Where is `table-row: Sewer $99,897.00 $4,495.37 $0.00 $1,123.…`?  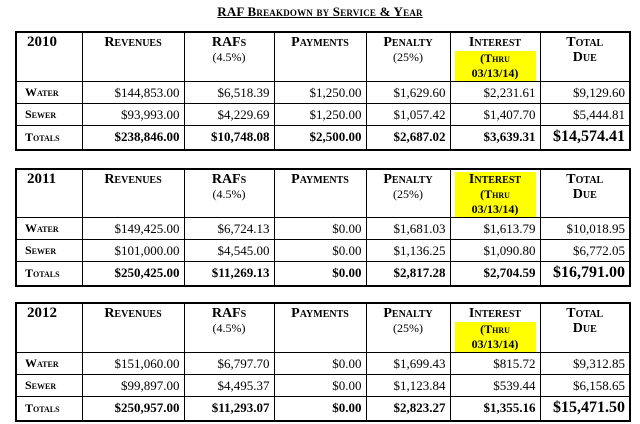
table-row: Sewer $99,897.00 $4,495.37 $0.00 $1,123.… is located at coordinates (323, 385).